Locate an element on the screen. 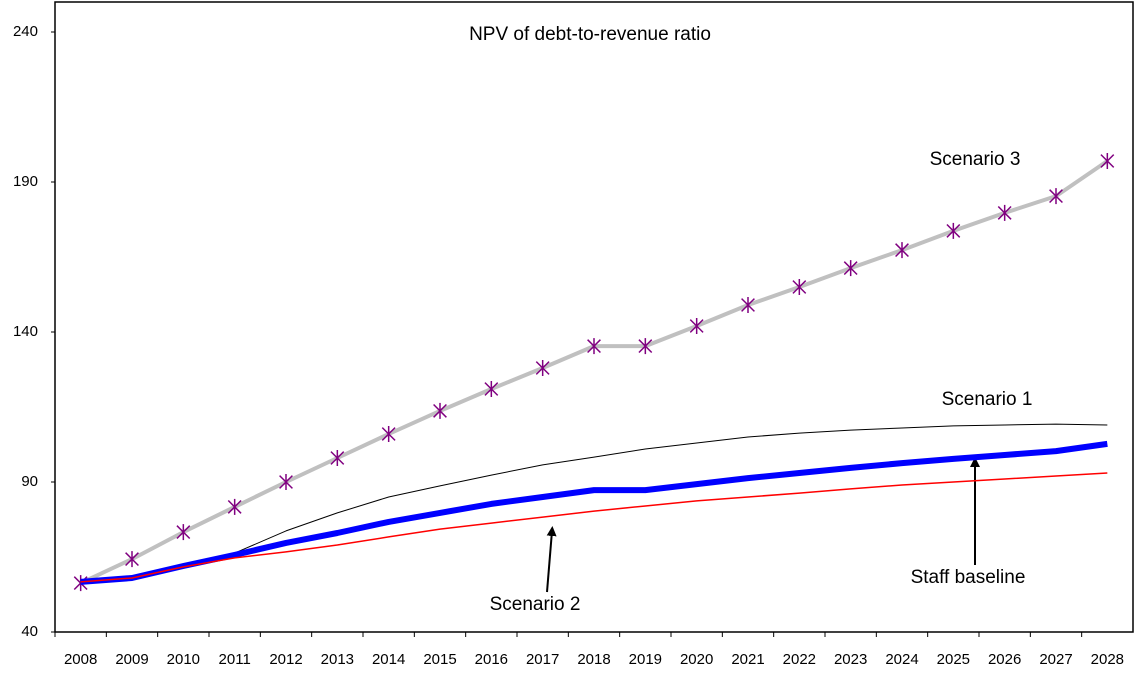 The width and height of the screenshot is (1138, 682). x-tick-label: 2019 is located at coordinates (645, 659).